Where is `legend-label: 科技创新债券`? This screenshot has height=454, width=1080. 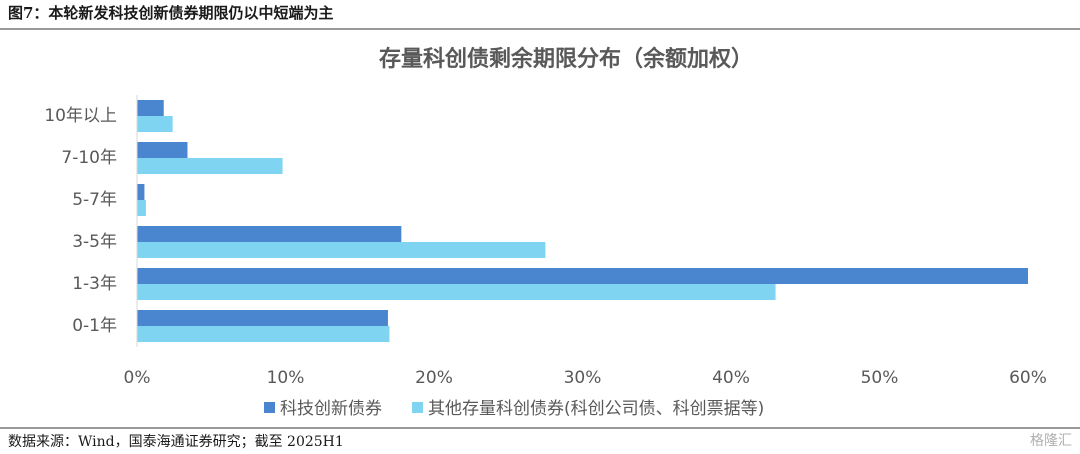 legend-label: 科技创新债券 is located at coordinates (331, 409).